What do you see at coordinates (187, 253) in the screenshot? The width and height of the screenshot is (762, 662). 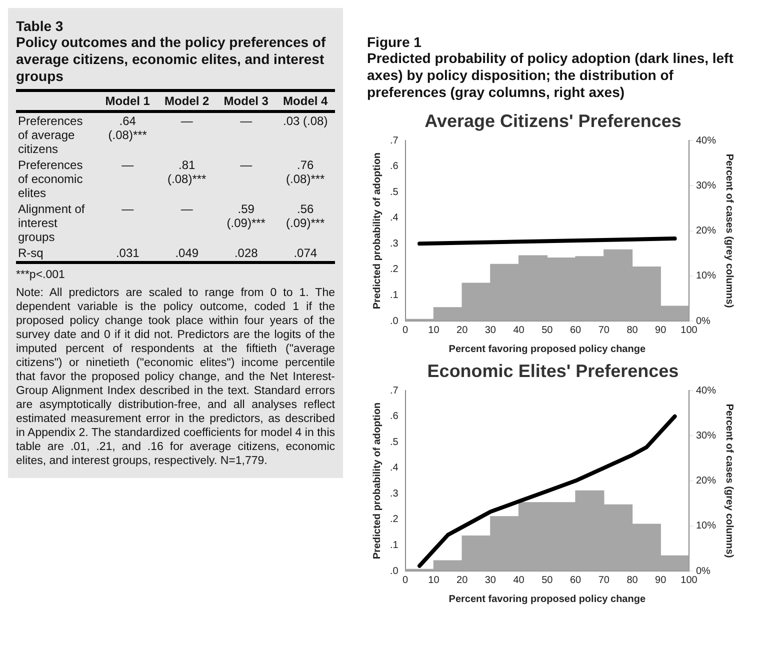 I see `text: .049` at bounding box center [187, 253].